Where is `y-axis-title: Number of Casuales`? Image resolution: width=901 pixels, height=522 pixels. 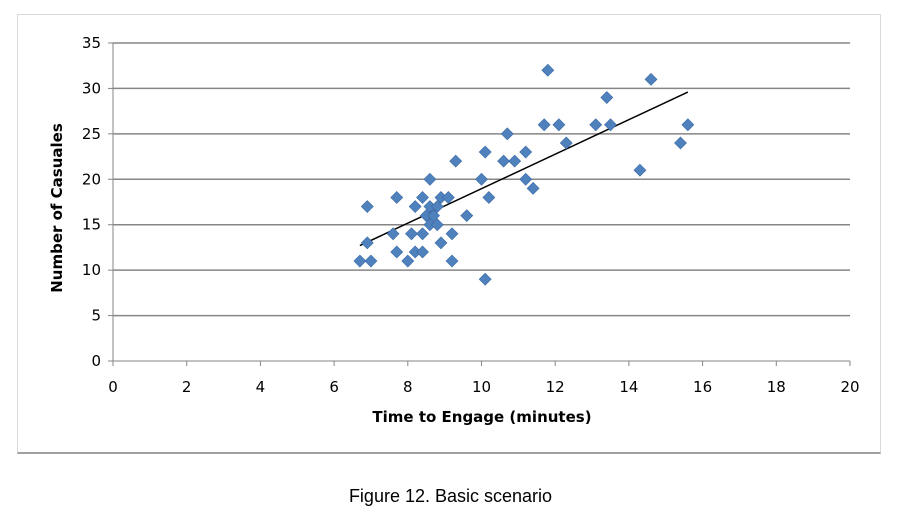 y-axis-title: Number of Casuales is located at coordinates (57, 208).